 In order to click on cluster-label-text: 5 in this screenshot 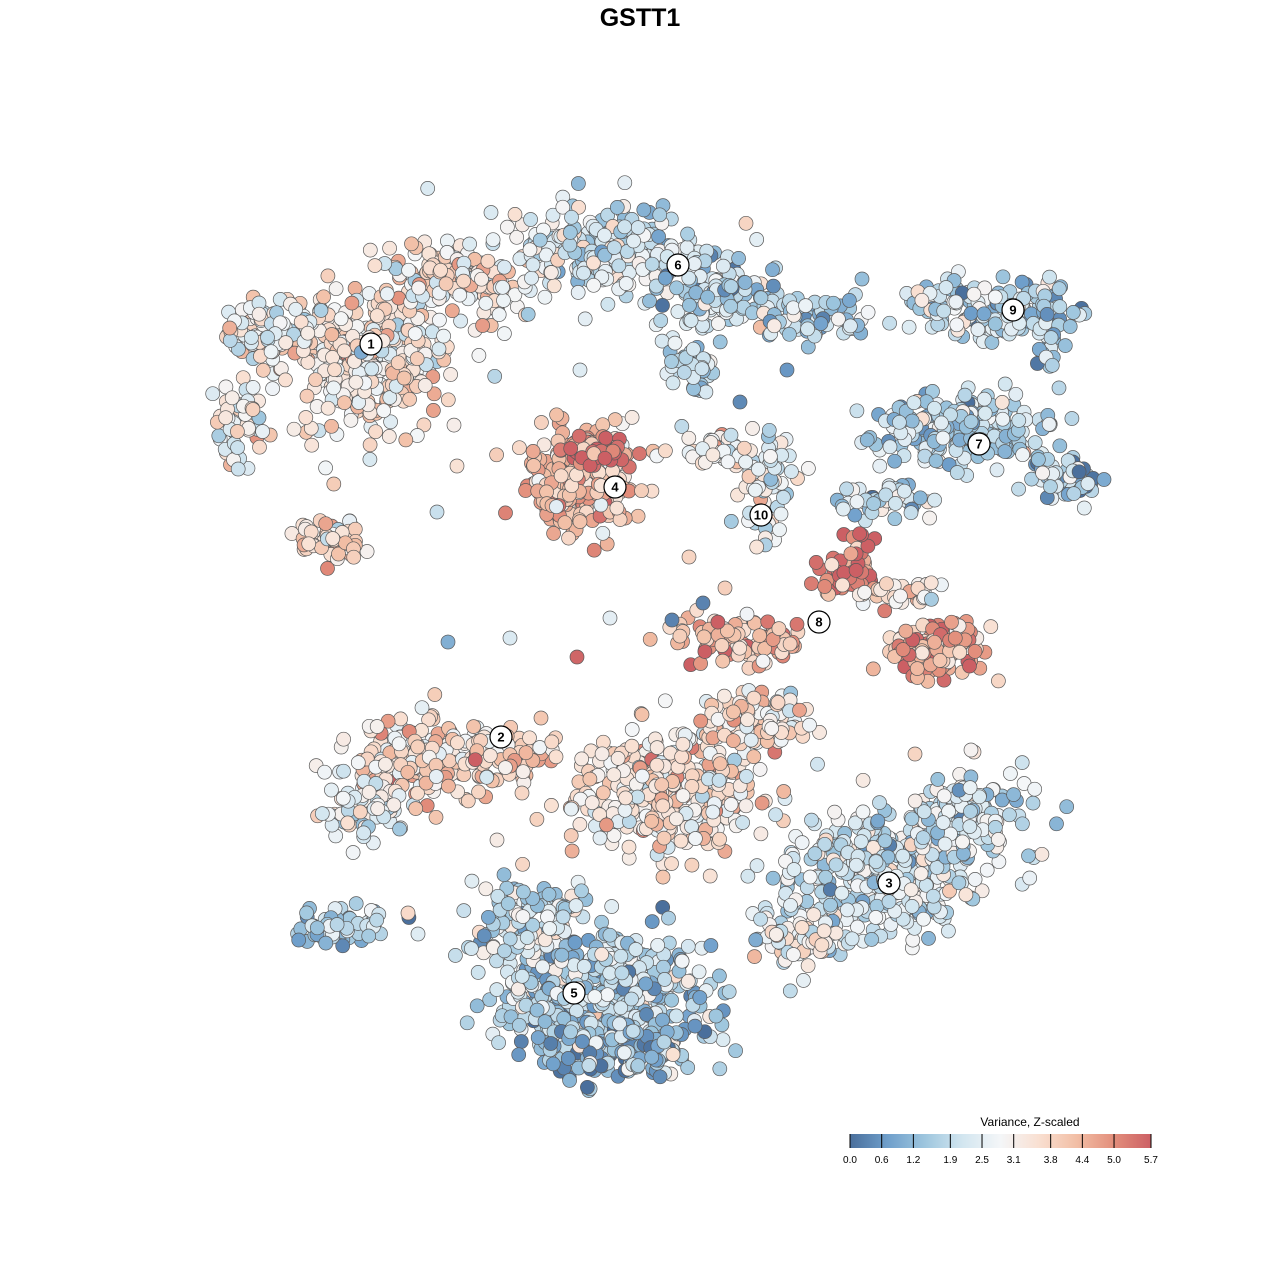, I will do `click(573, 993)`.